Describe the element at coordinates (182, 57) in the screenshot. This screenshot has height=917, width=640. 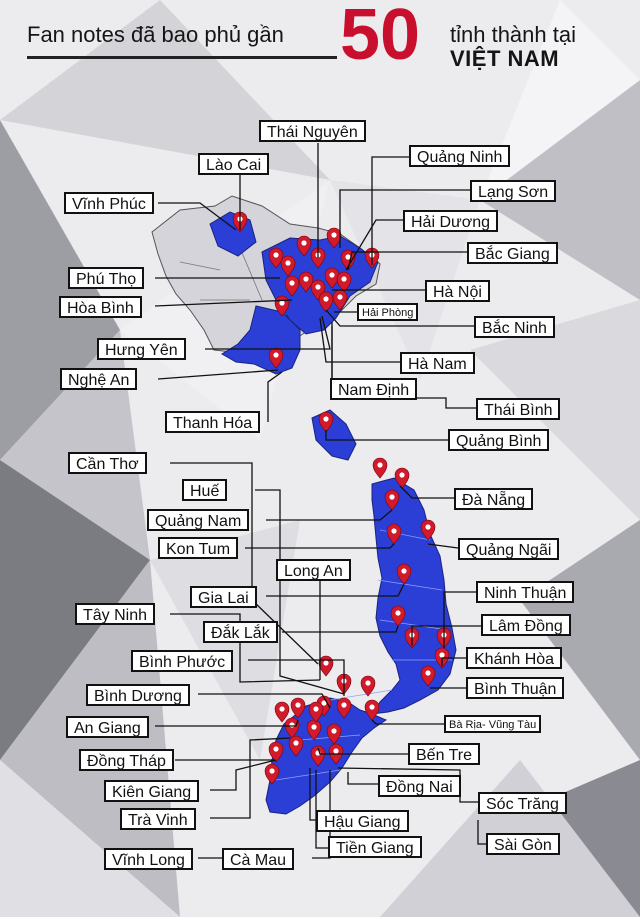
I see `header-underline` at that location.